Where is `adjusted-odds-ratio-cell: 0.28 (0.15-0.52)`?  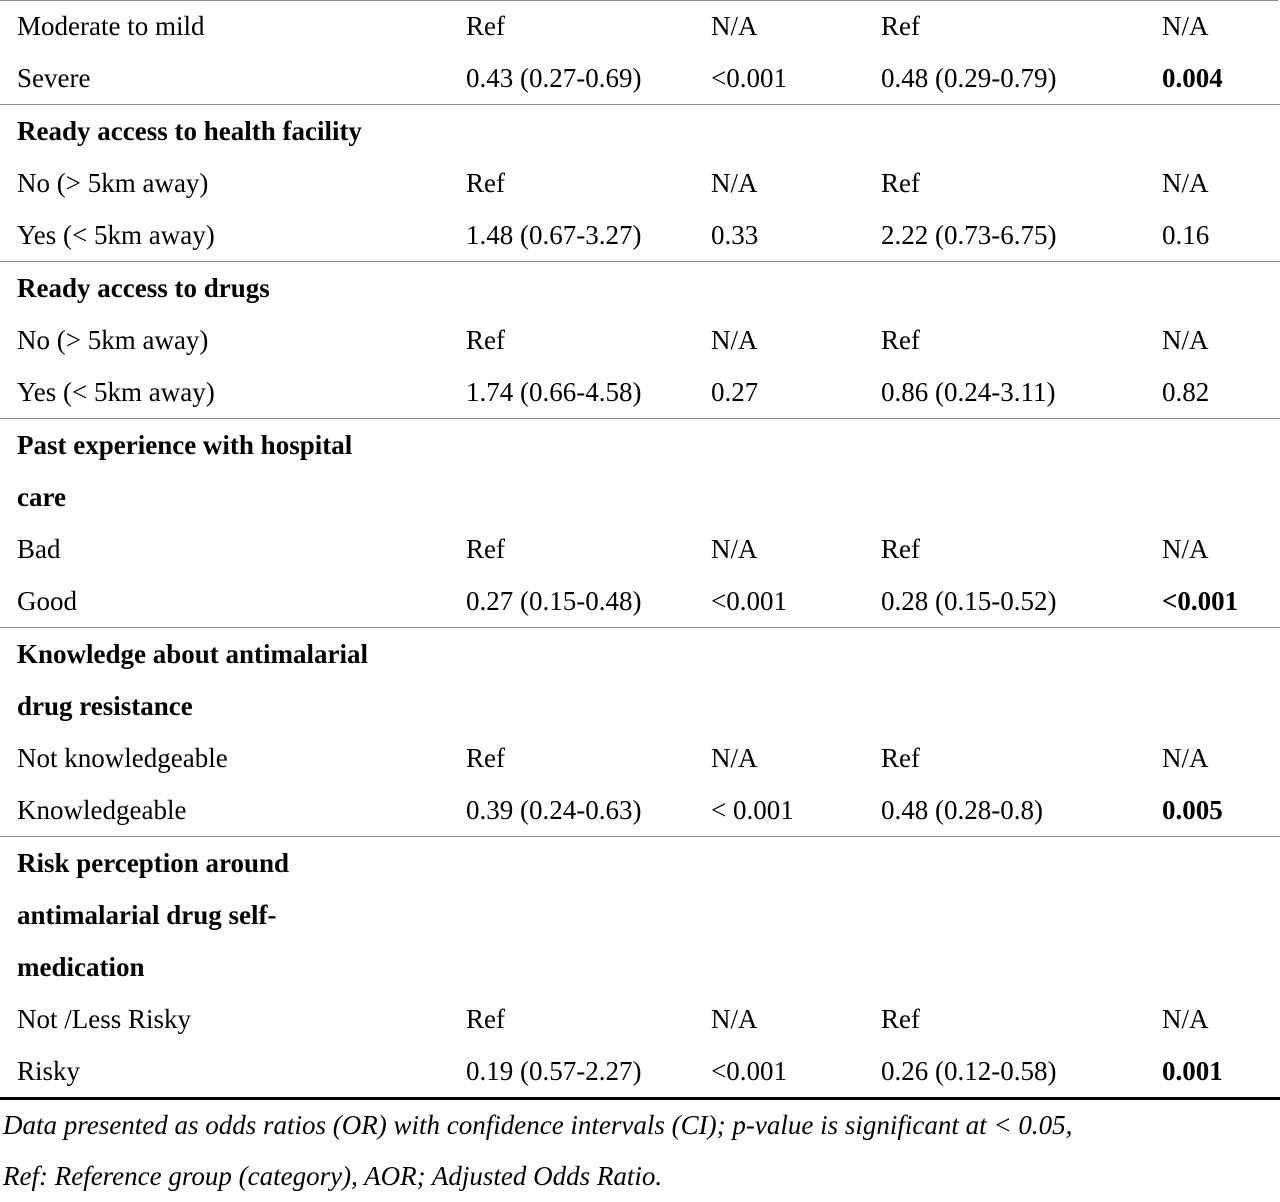 adjusted-odds-ratio-cell: 0.28 (0.15-0.52) is located at coordinates (969, 601).